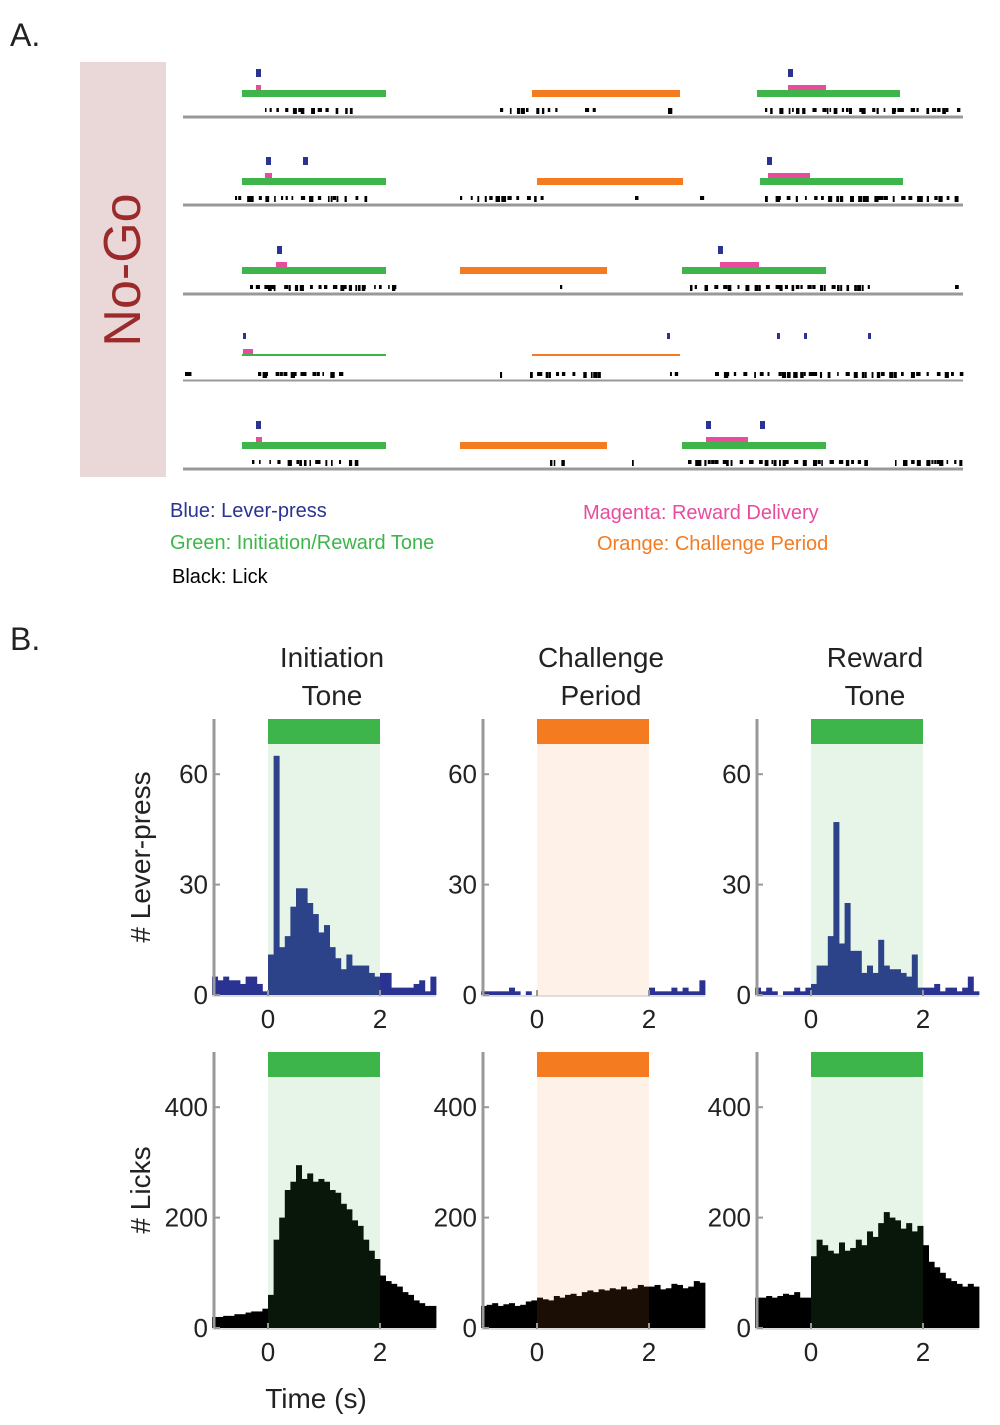 The height and width of the screenshot is (1425, 1000). I want to click on x-tick-label: 2, so click(380, 1352).